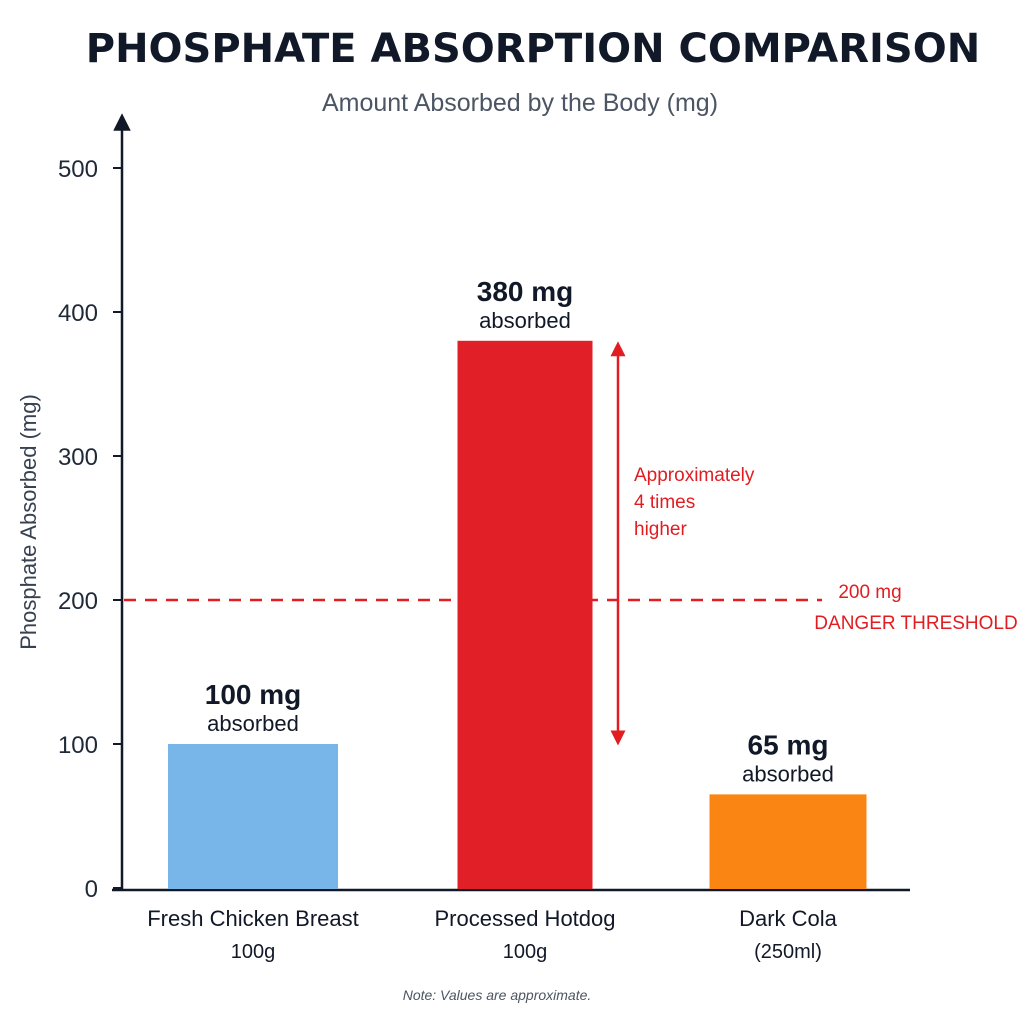  Describe the element at coordinates (915, 623) in the screenshot. I see `threshold-text-label: DANGER THRESHOLD` at that location.